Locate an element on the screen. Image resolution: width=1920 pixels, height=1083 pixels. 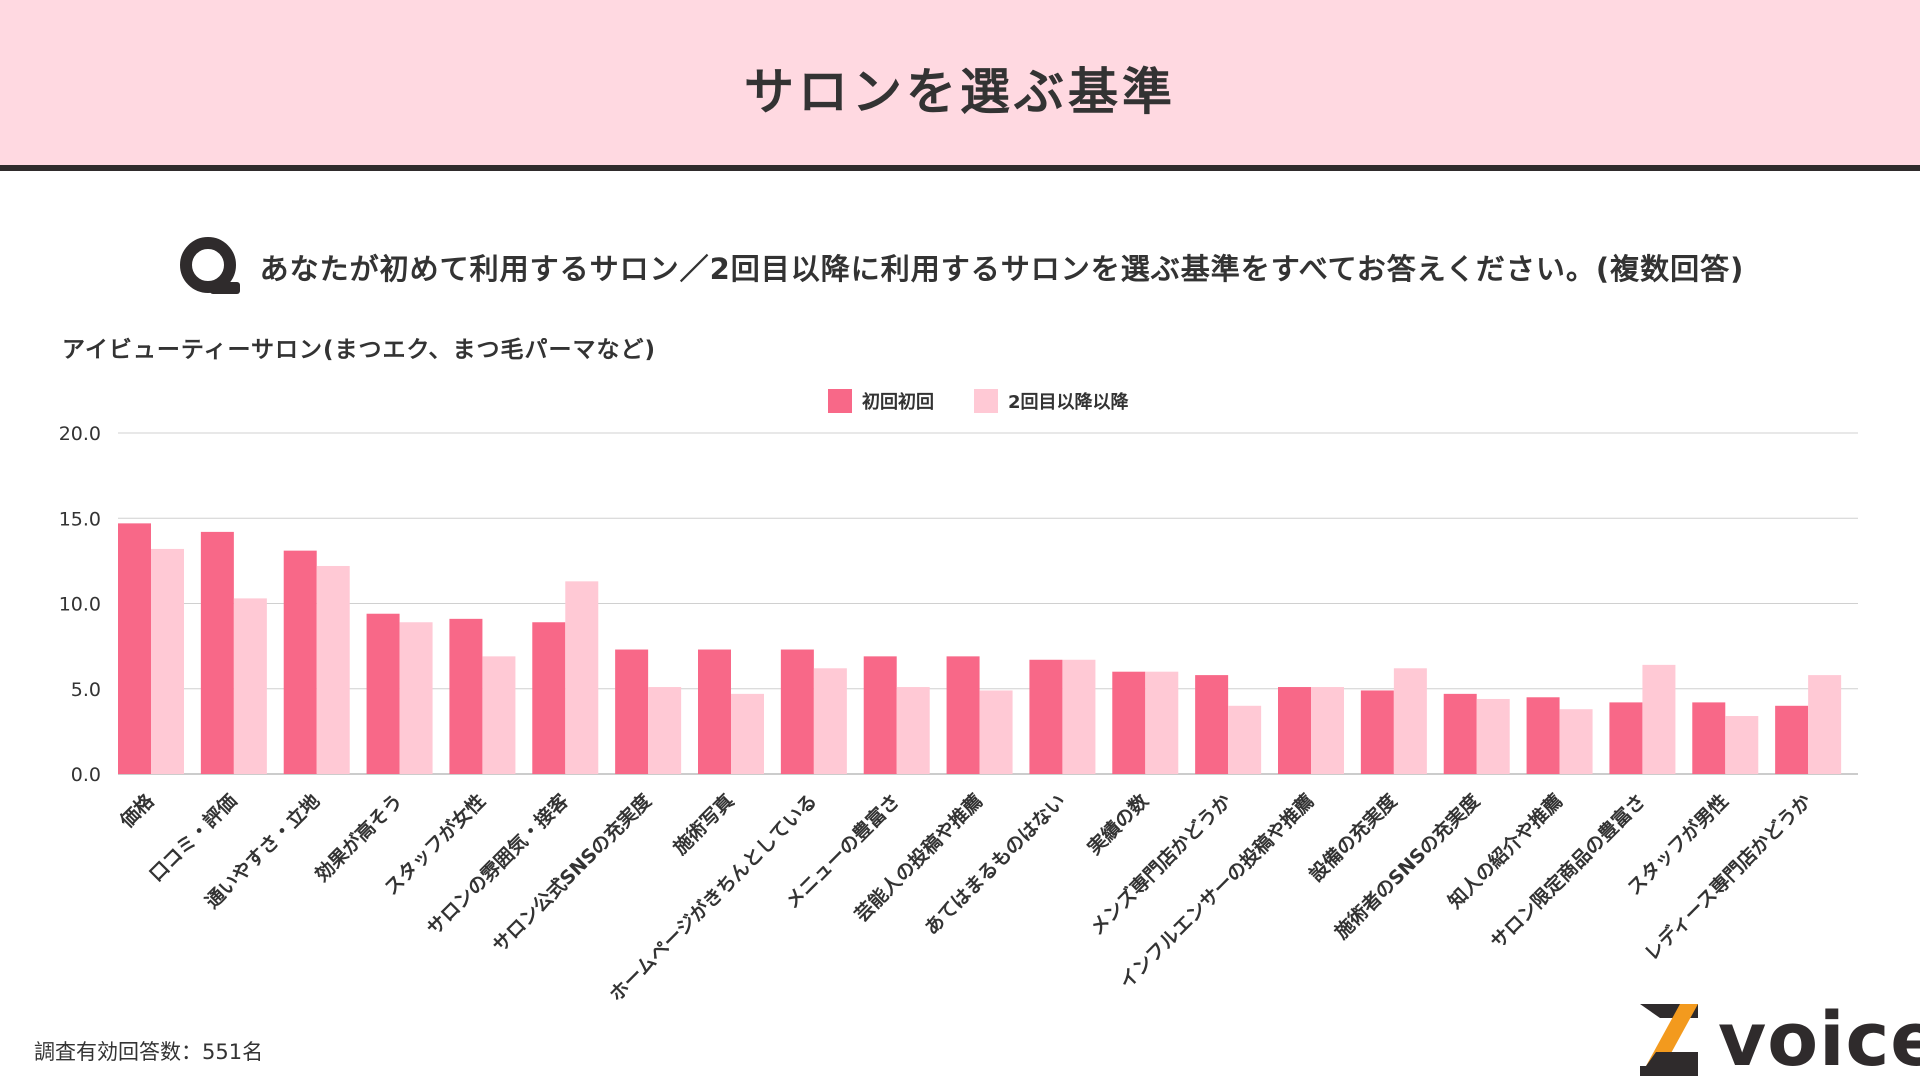
y-tick-label: 15.0 is located at coordinates (80, 519).